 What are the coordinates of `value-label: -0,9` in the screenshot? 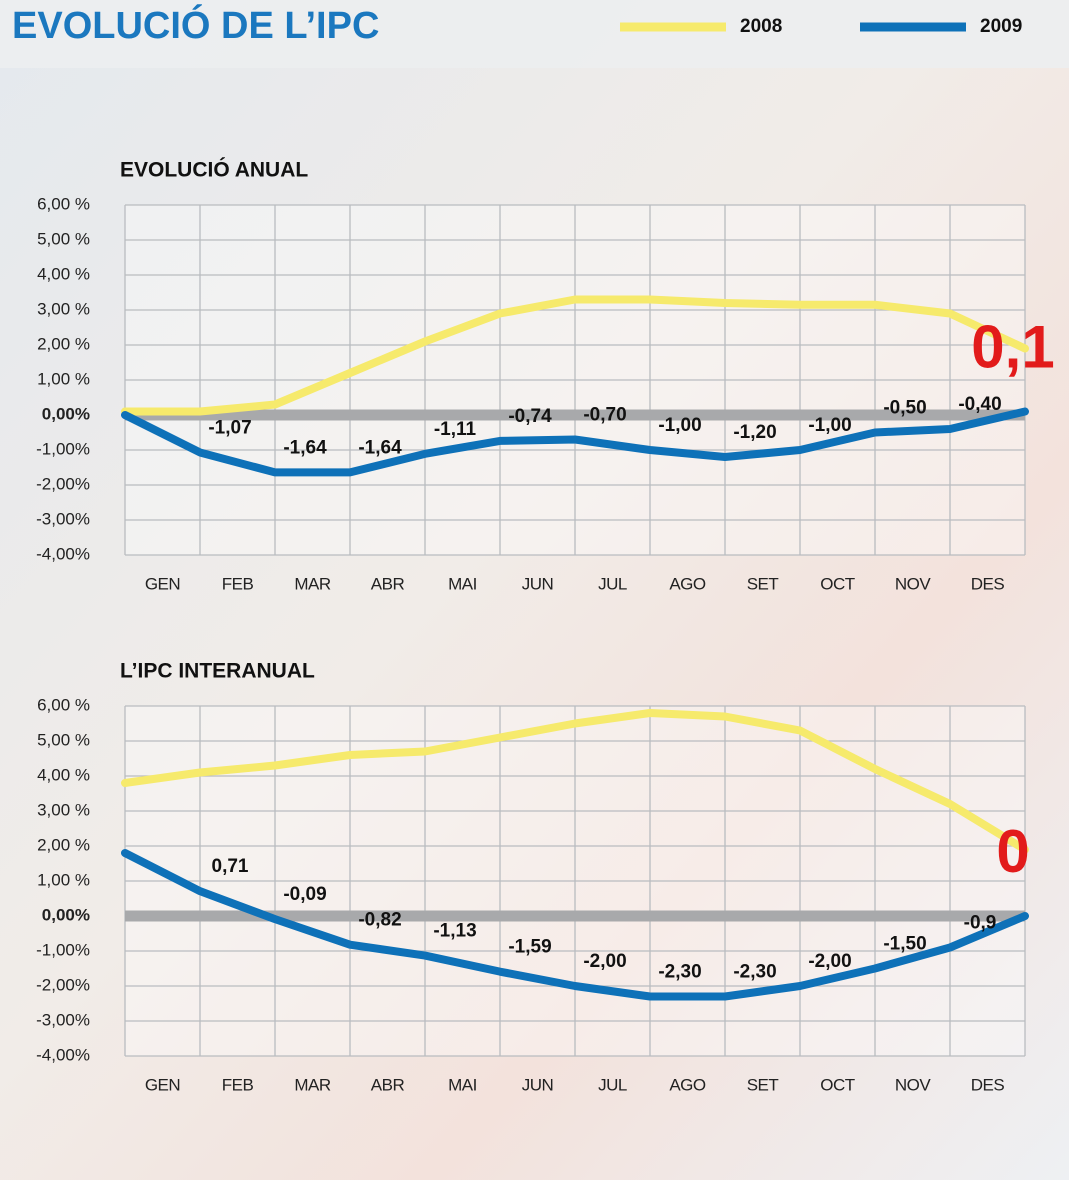 It's located at (980, 923).